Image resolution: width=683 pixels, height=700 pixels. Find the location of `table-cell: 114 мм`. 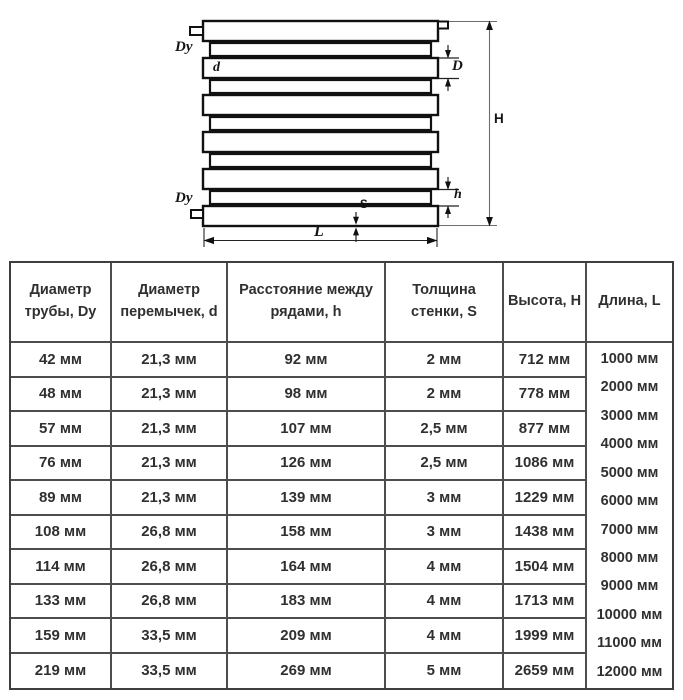

table-cell: 114 мм is located at coordinates (61, 567).